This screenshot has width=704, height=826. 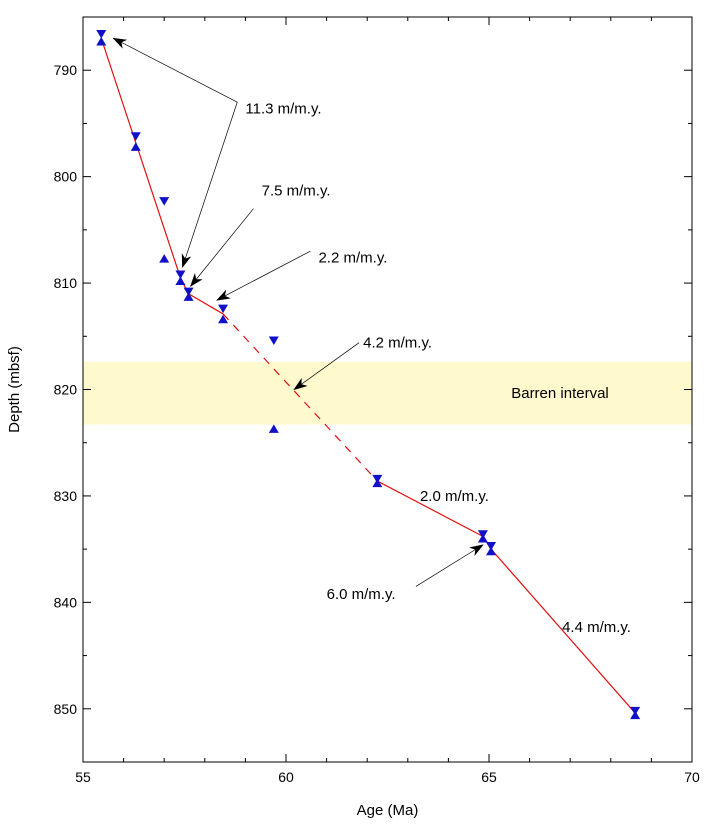 What do you see at coordinates (388, 810) in the screenshot?
I see `x-axis-title: Age (Ma)` at bounding box center [388, 810].